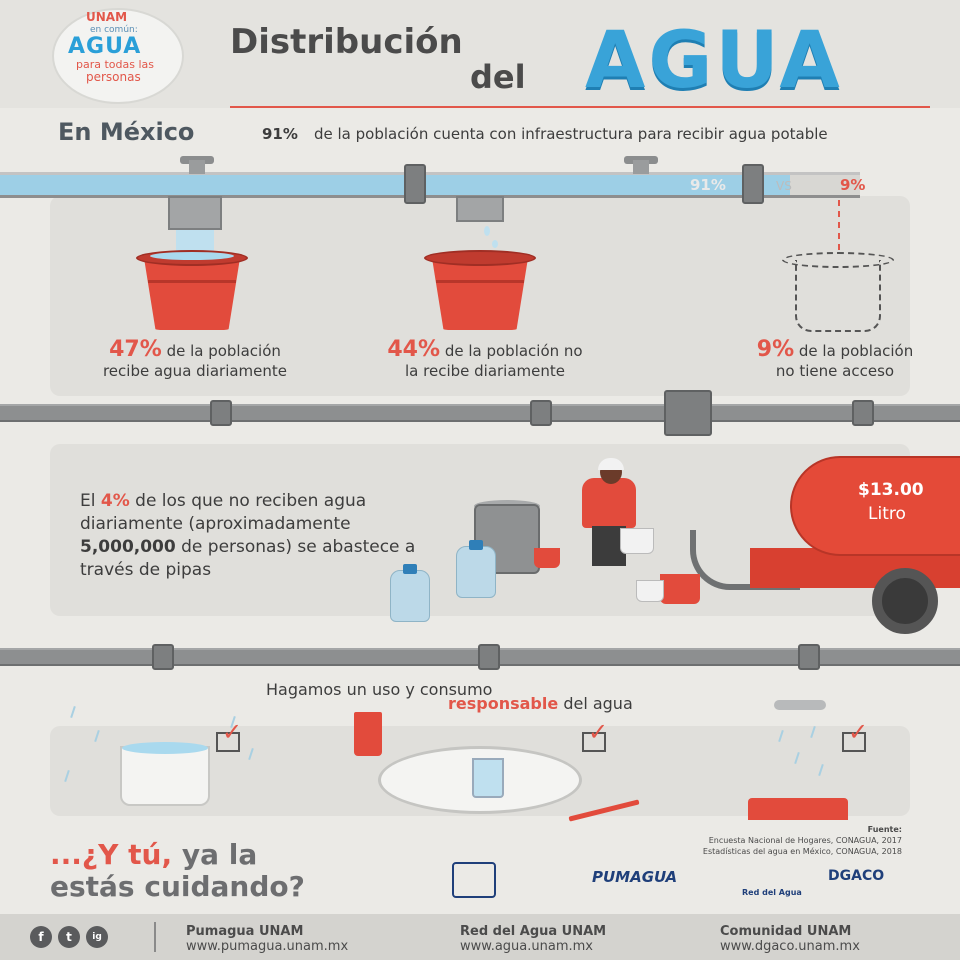 This screenshot has height=960, width=960. What do you see at coordinates (267, 946) in the screenshot?
I see `footer-link-1-url: www.pumagua.unam.mx` at bounding box center [267, 946].